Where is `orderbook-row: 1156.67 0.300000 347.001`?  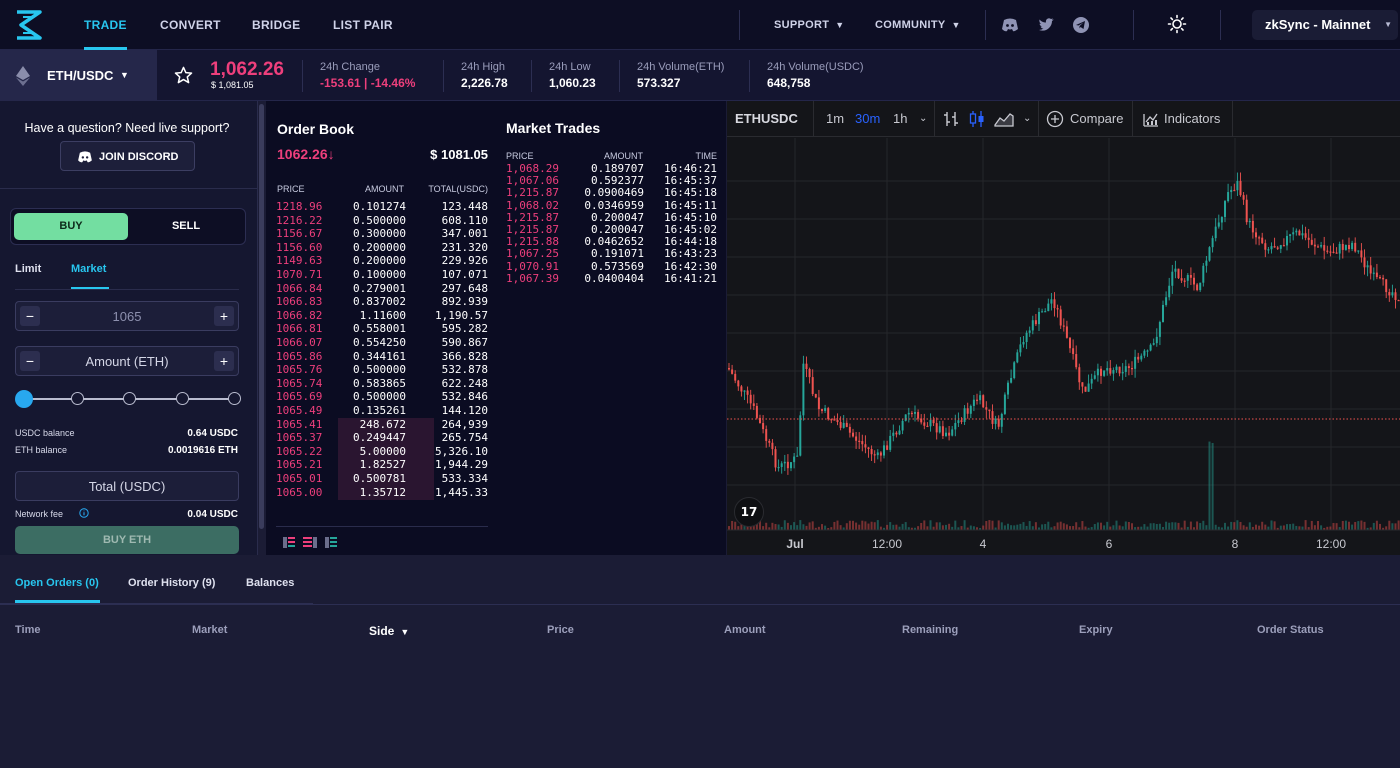 orderbook-row: 1156.67 0.300000 347.001 is located at coordinates (382, 234).